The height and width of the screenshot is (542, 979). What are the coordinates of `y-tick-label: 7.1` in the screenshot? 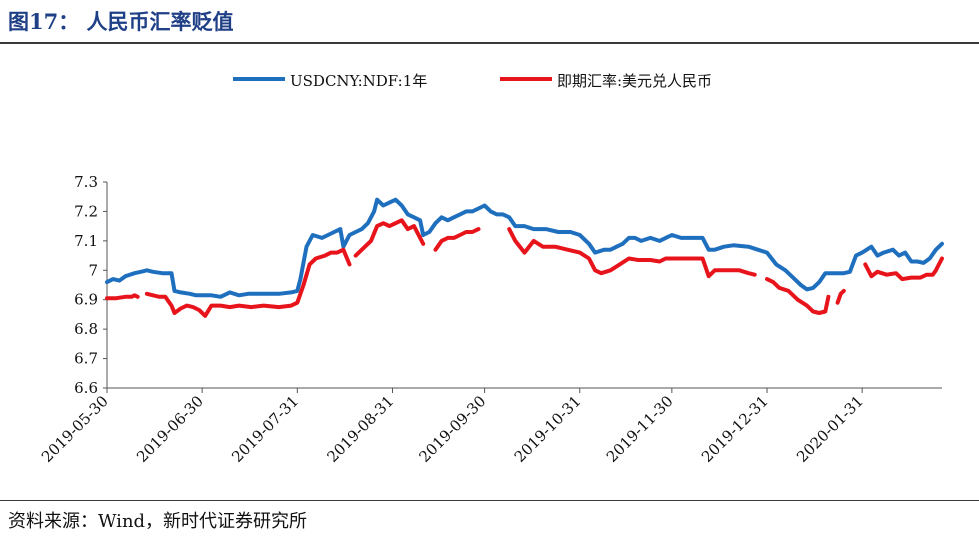 It's located at (86, 241).